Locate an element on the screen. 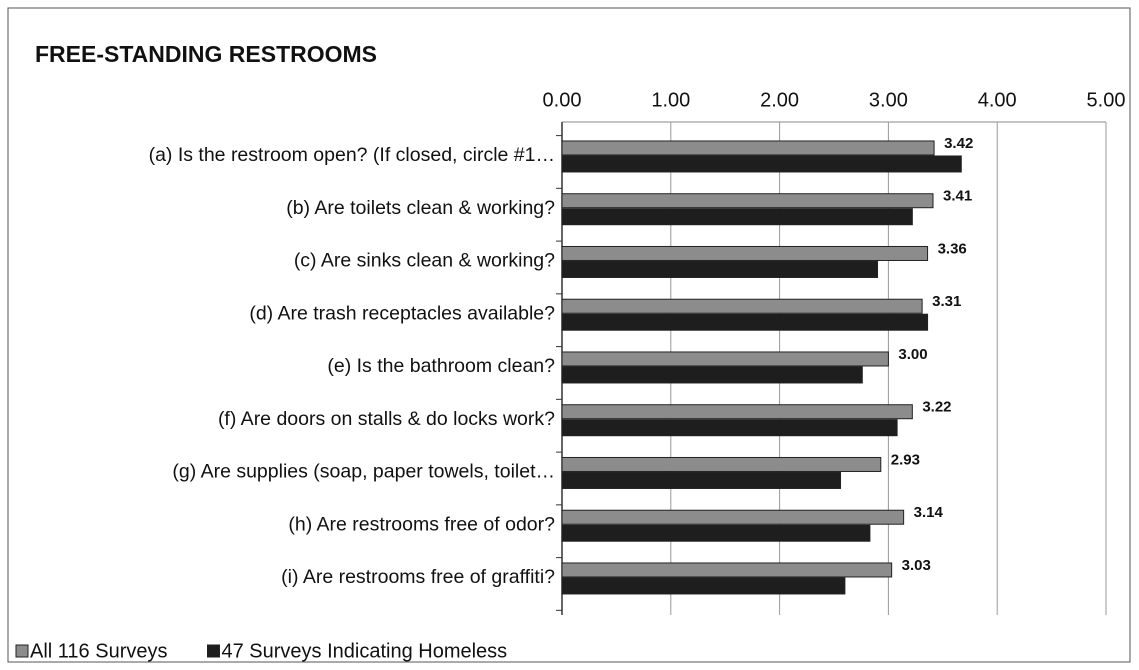 The image size is (1139, 670). y-tick-label: (f) Are doors on stalls & do locks work? is located at coordinates (386, 419).